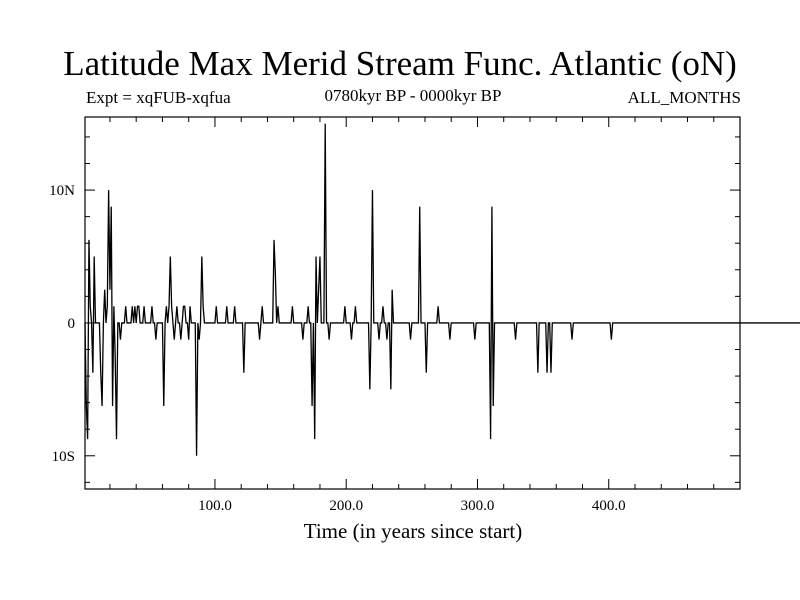  Describe the element at coordinates (63, 457) in the screenshot. I see `y-tick-label: 10S` at that location.